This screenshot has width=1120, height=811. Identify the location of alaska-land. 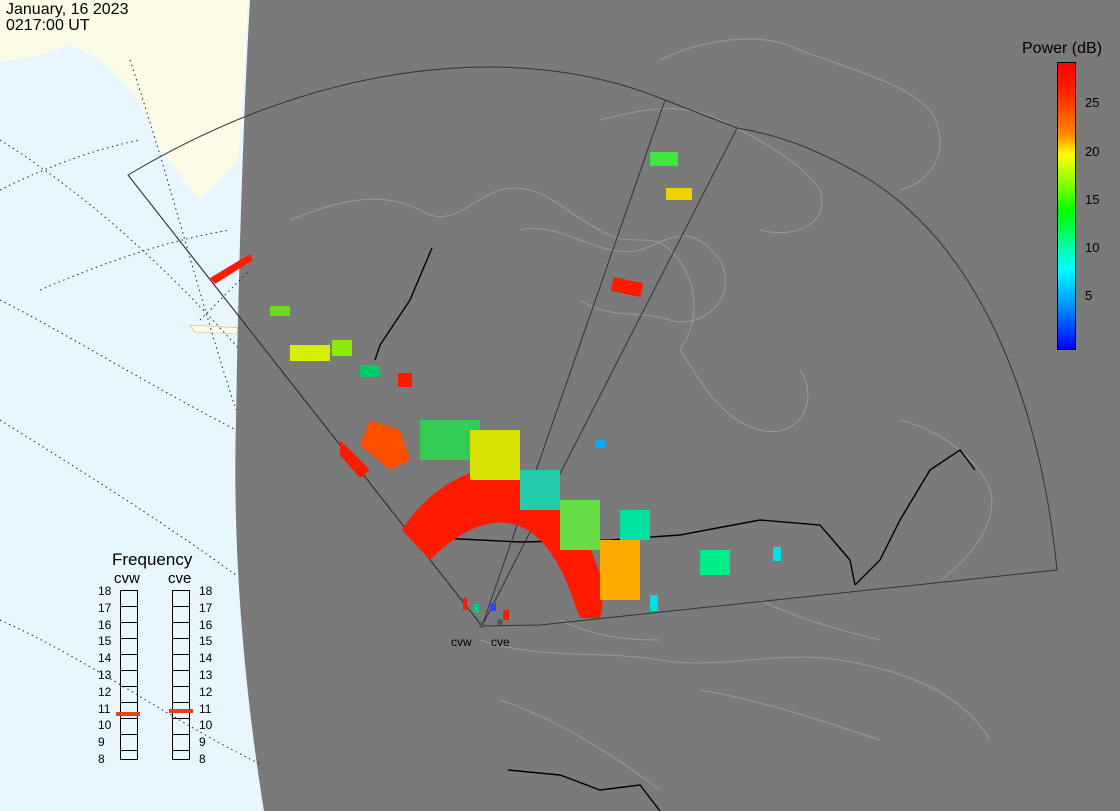
(124, 100).